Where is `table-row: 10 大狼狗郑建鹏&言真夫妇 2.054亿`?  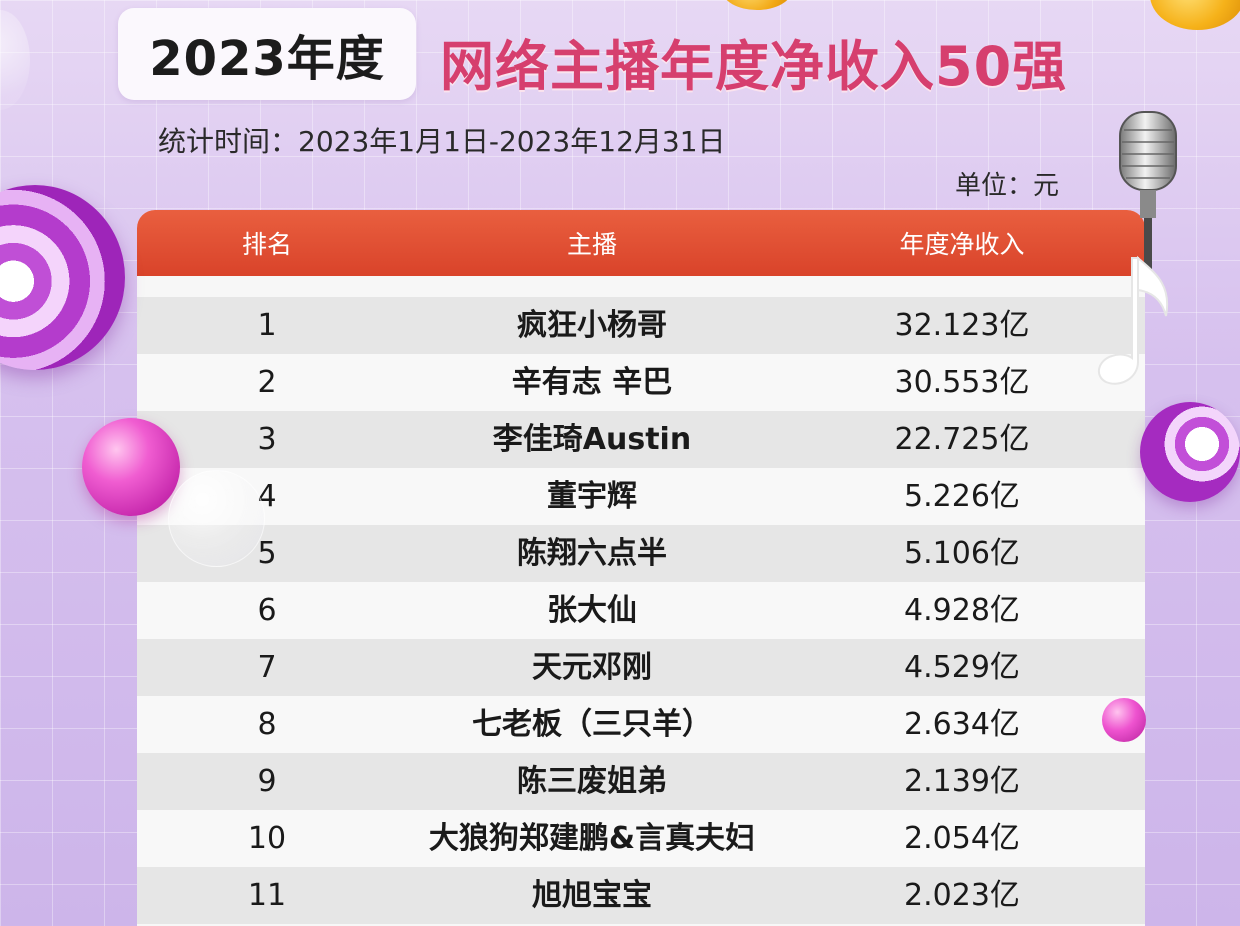 table-row: 10 大狼狗郑建鹏&言真夫妇 2.054亿 is located at coordinates (641, 838).